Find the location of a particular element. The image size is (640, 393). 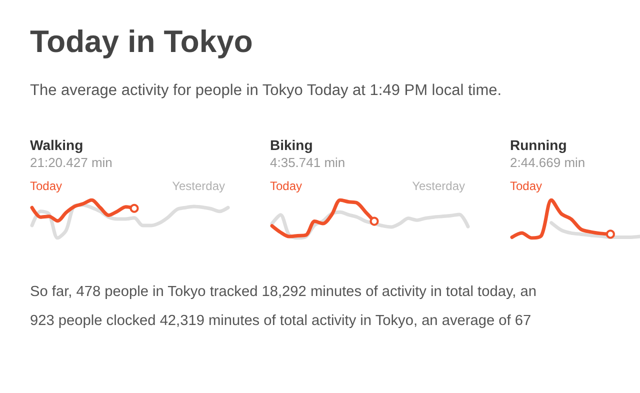

text: So far, 478 people in Tokyo tracked 18,292 minutes of activity in total today, an is located at coordinates (284, 292).